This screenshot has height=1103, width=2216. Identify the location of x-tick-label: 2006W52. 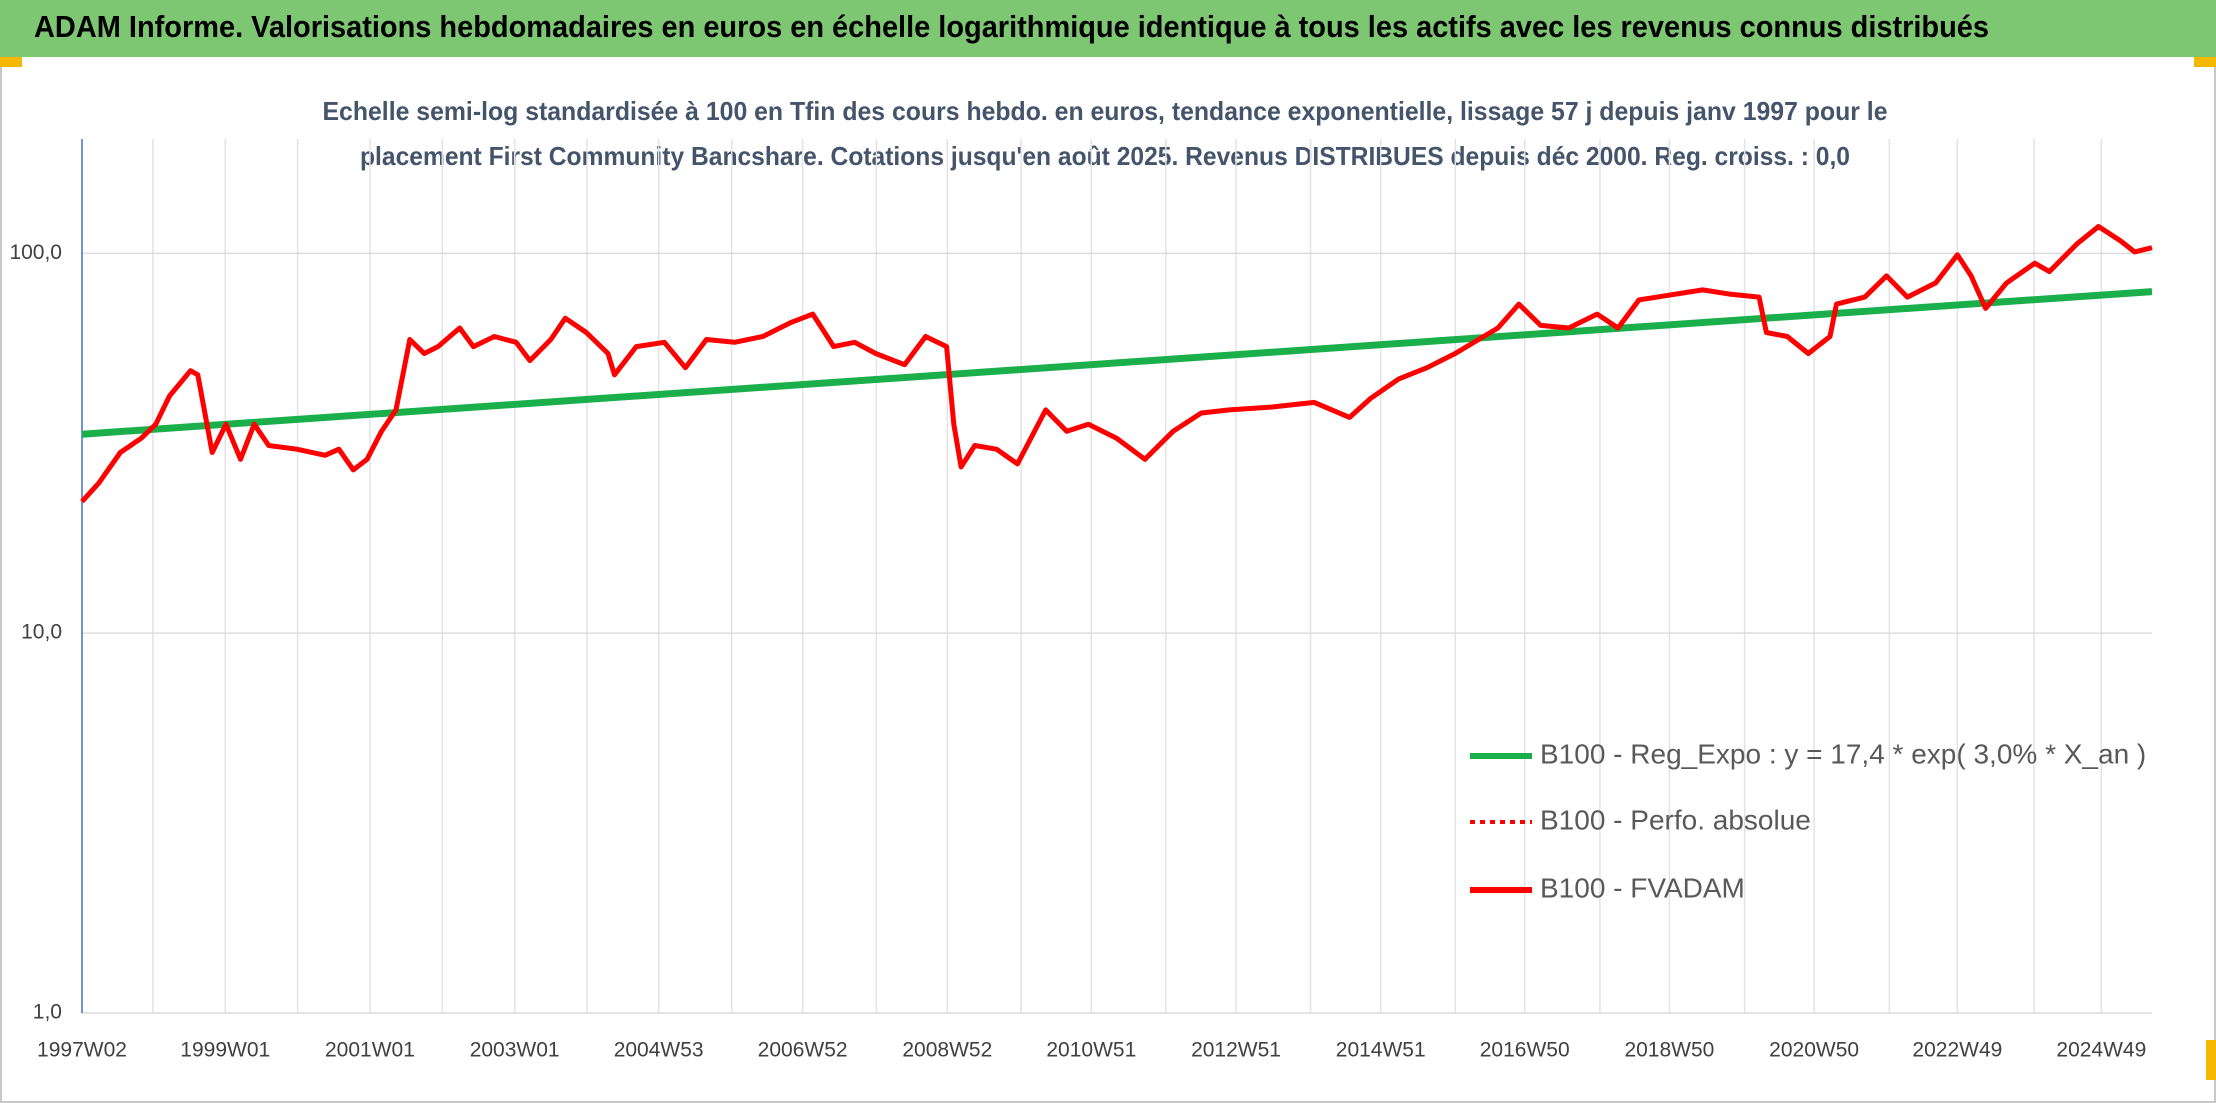
(803, 1050).